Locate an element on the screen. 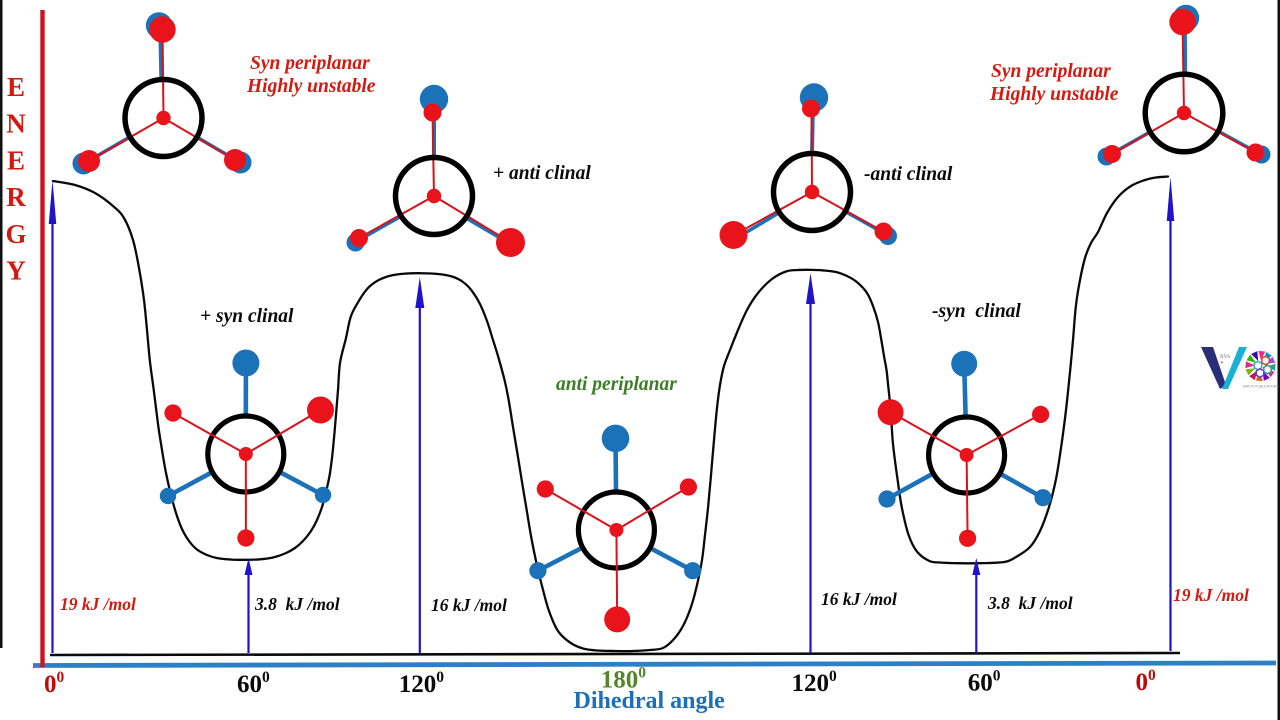 The height and width of the screenshot is (720, 1280). svg-text: + syn clinal is located at coordinates (247, 316).